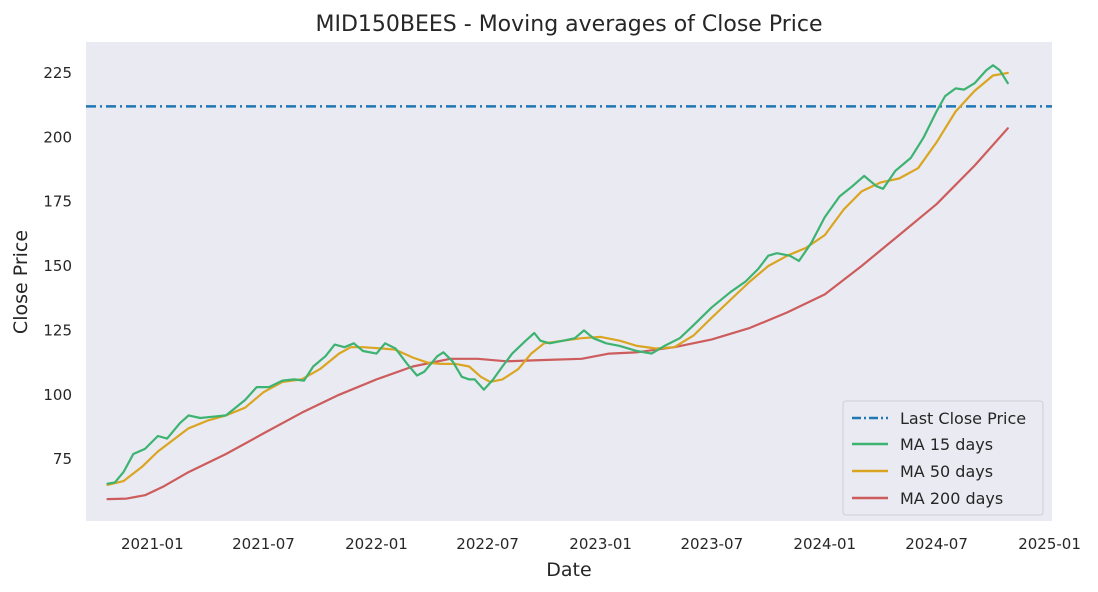  I want to click on y-tick-label: 150, so click(57, 266).